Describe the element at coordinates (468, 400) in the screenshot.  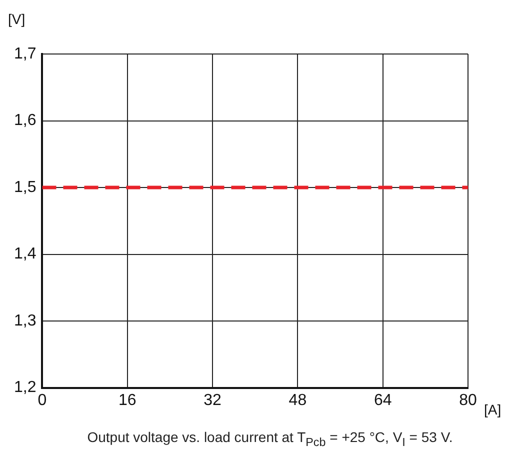
I see `x-tick-label: 80` at that location.